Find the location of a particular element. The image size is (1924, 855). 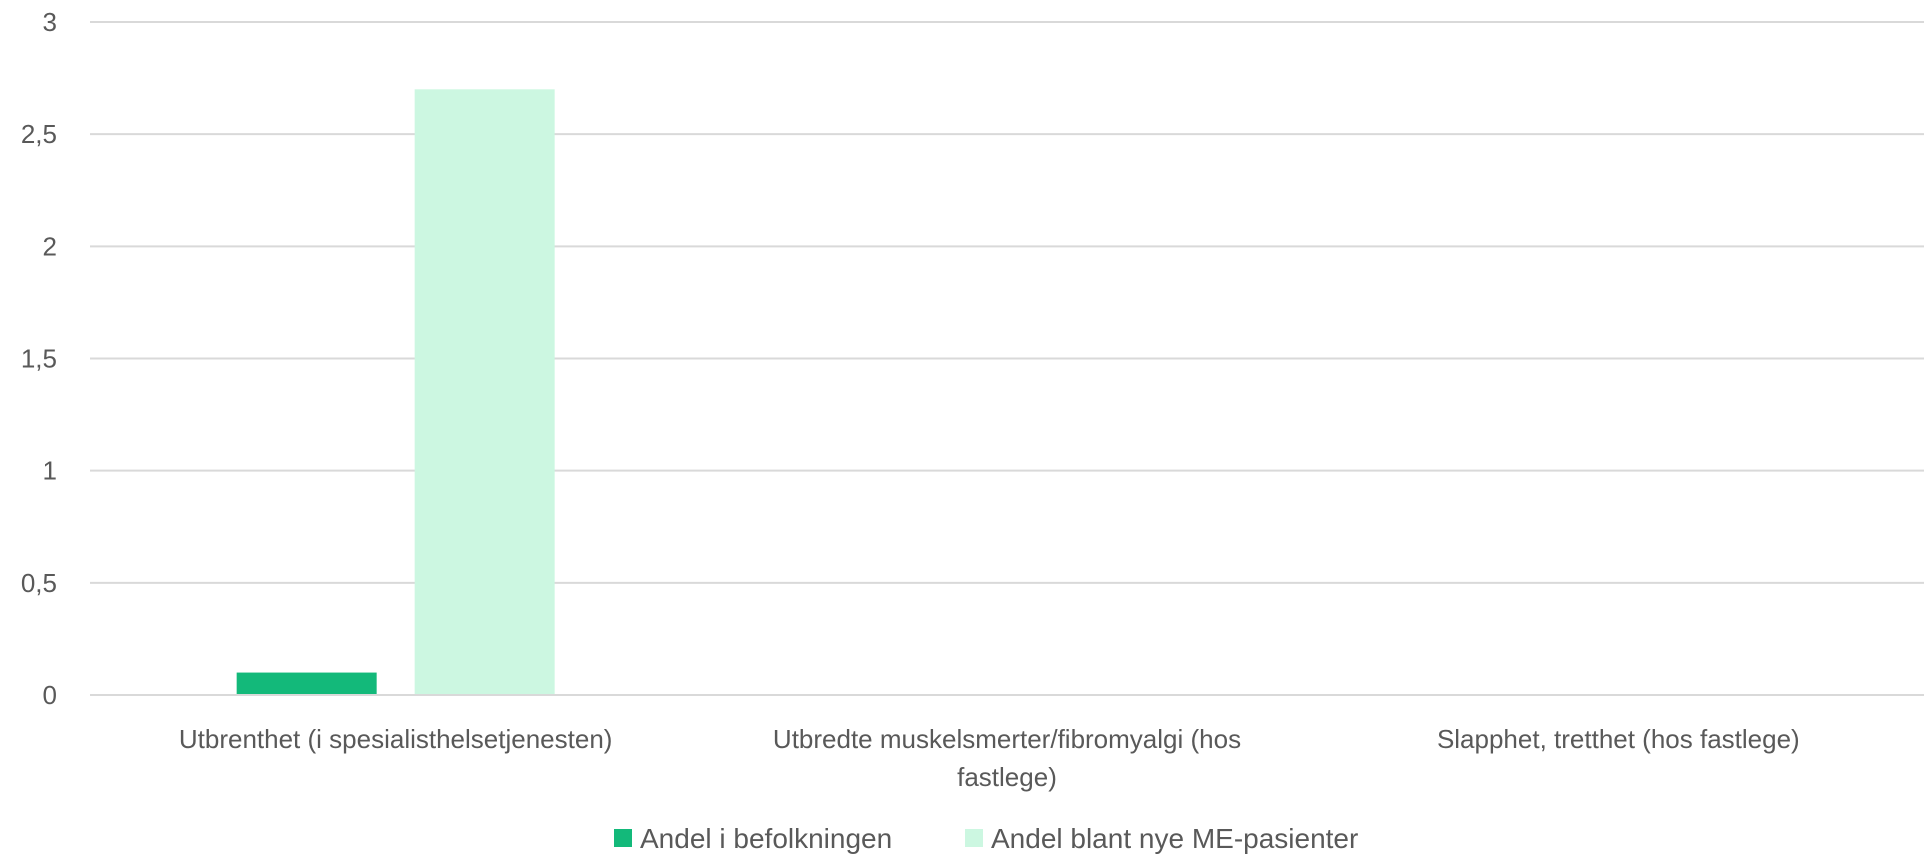

y-tick-label: 2 is located at coordinates (50, 246).